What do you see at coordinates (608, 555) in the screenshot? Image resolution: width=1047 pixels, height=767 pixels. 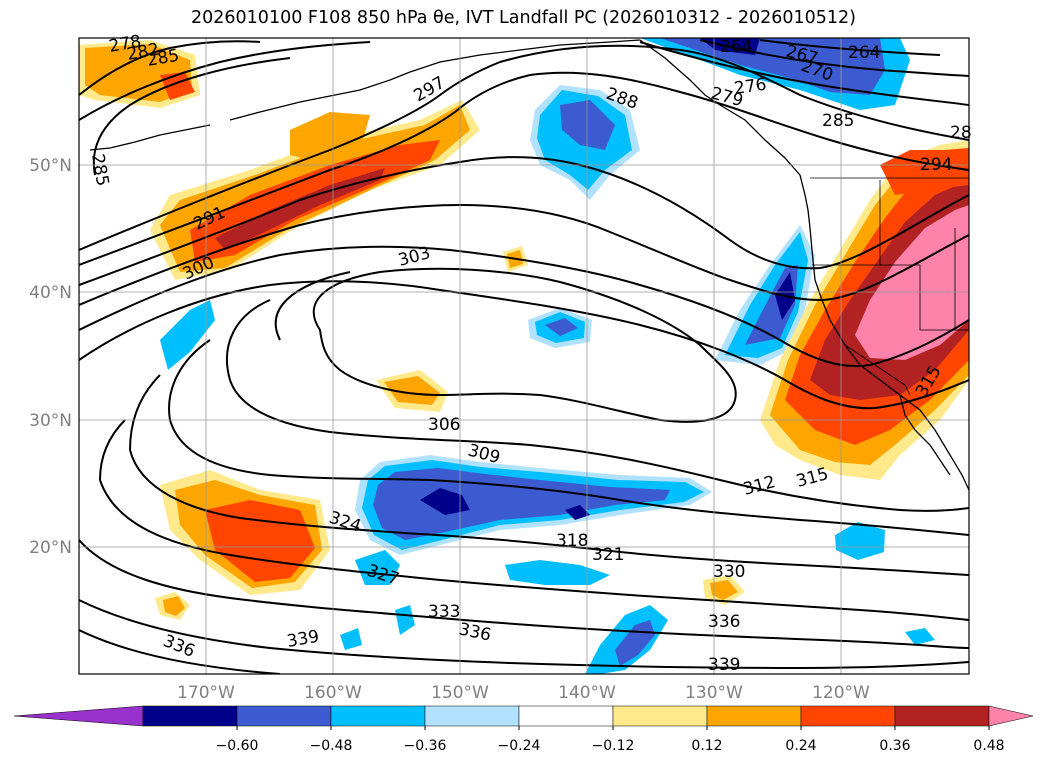 I see `contour-label: 321` at bounding box center [608, 555].